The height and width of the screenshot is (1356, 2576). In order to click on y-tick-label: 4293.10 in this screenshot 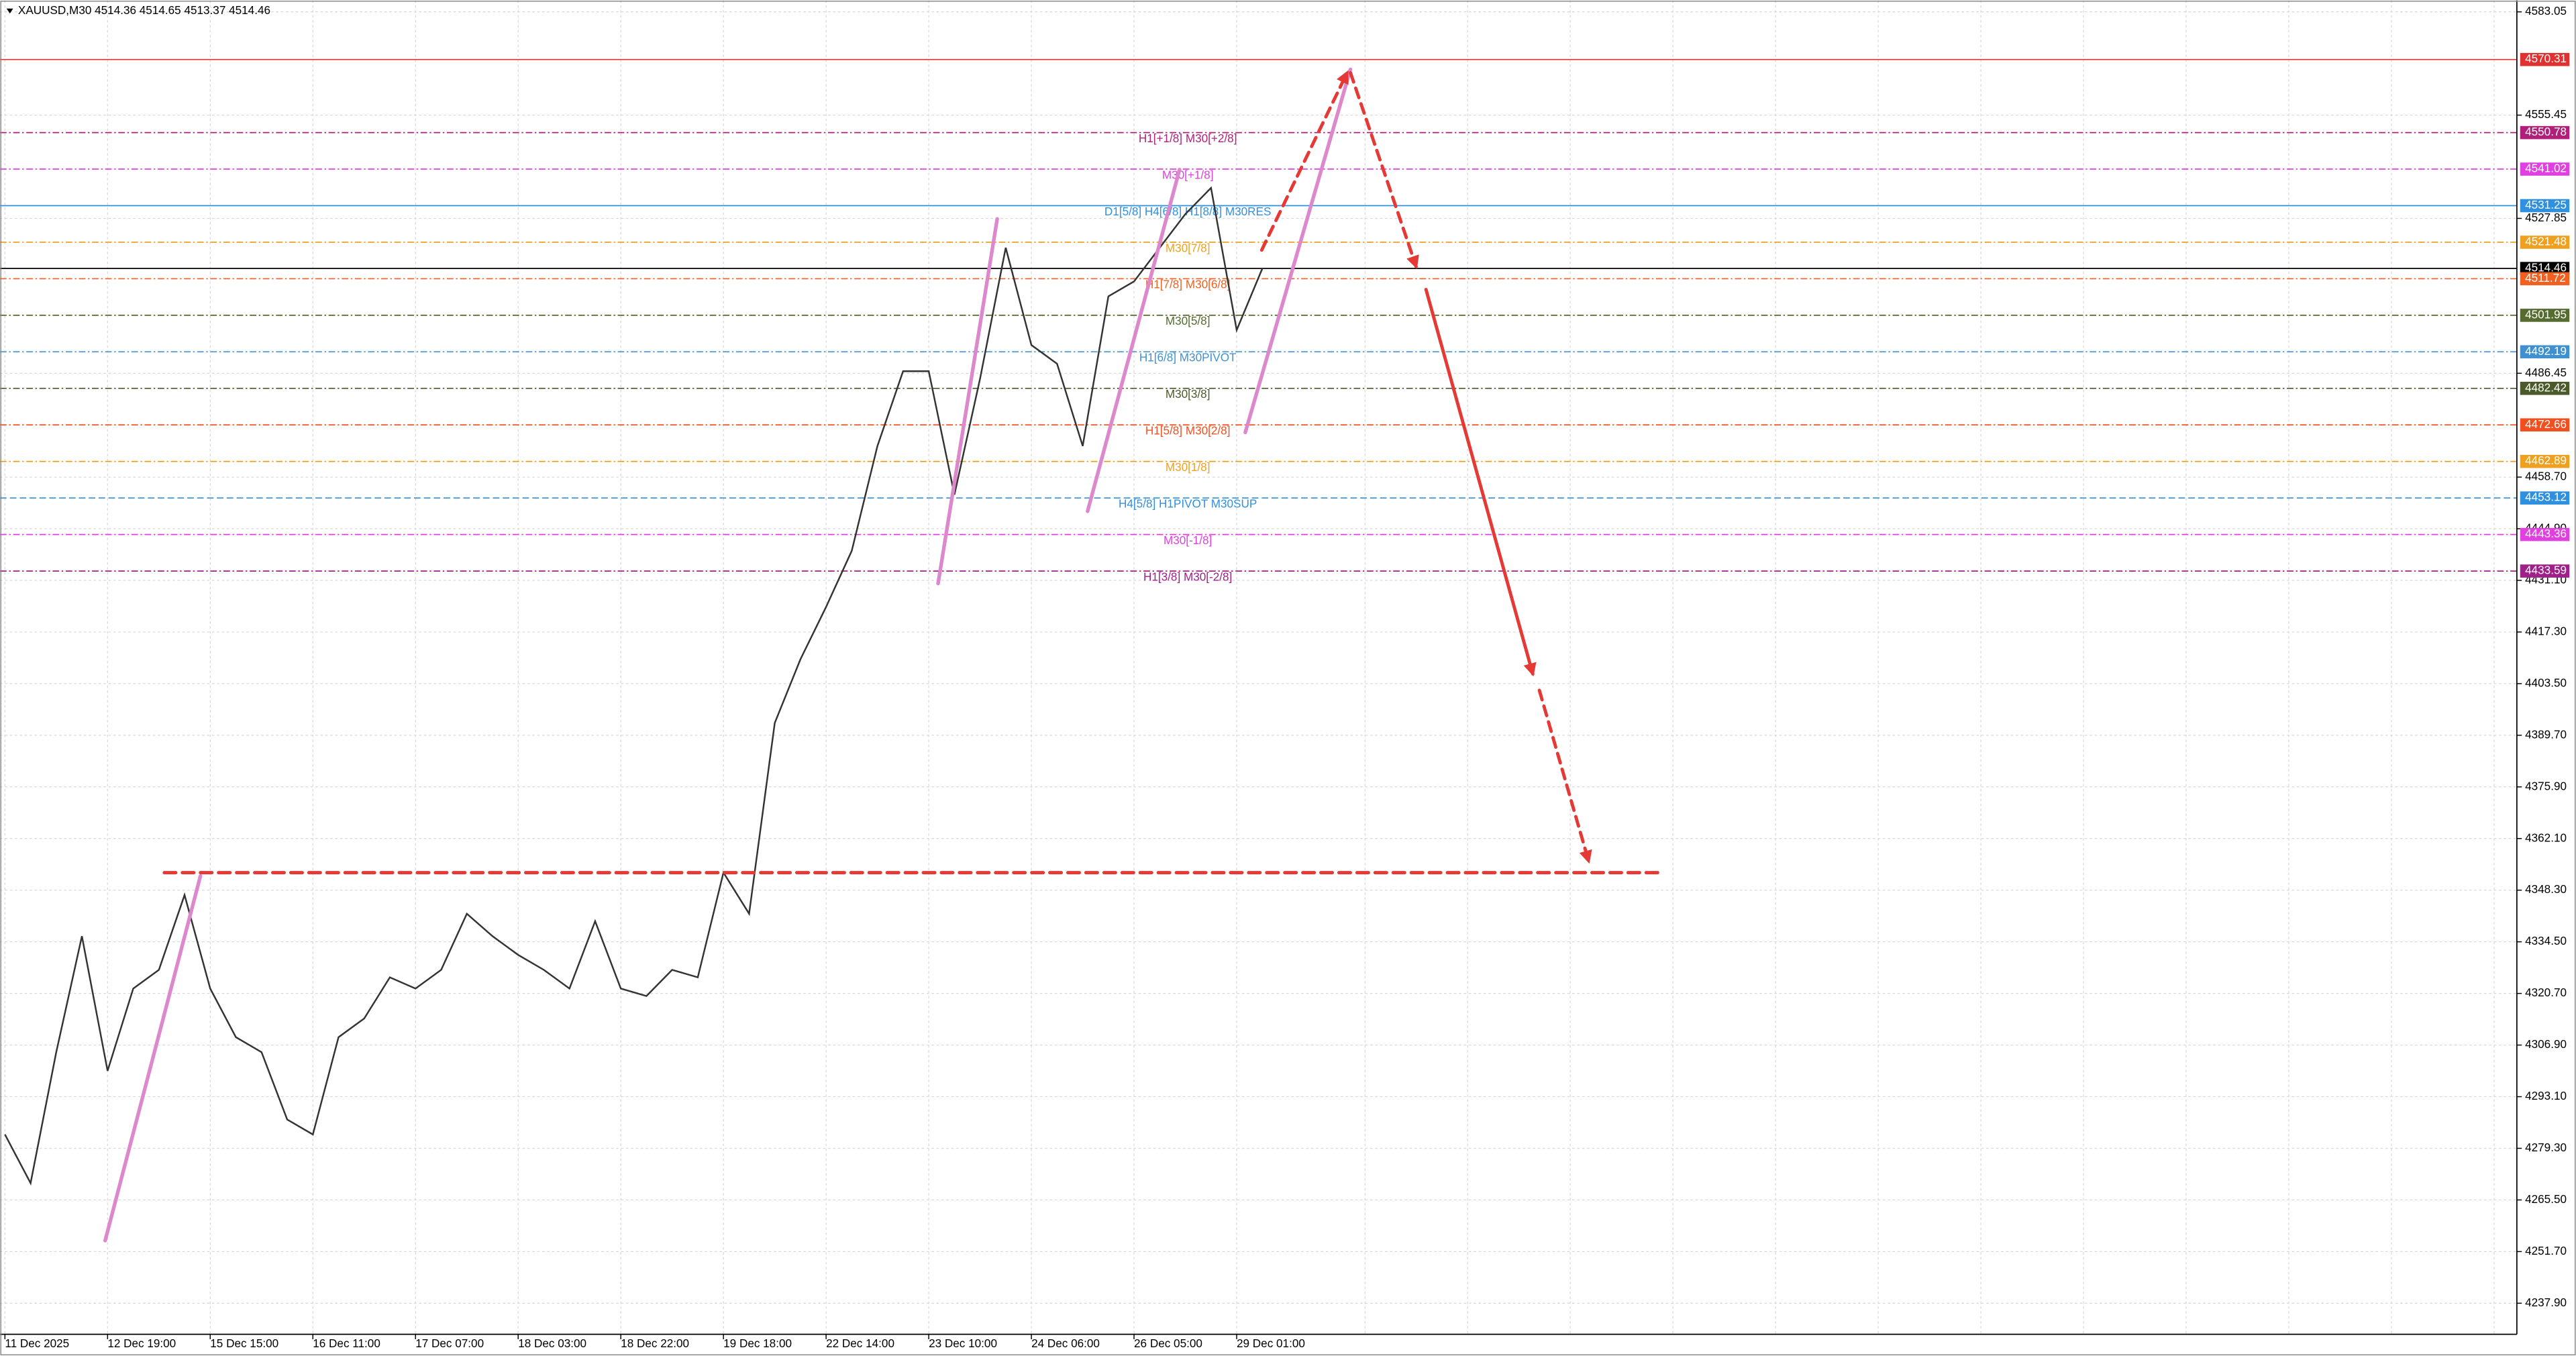, I will do `click(2546, 1095)`.